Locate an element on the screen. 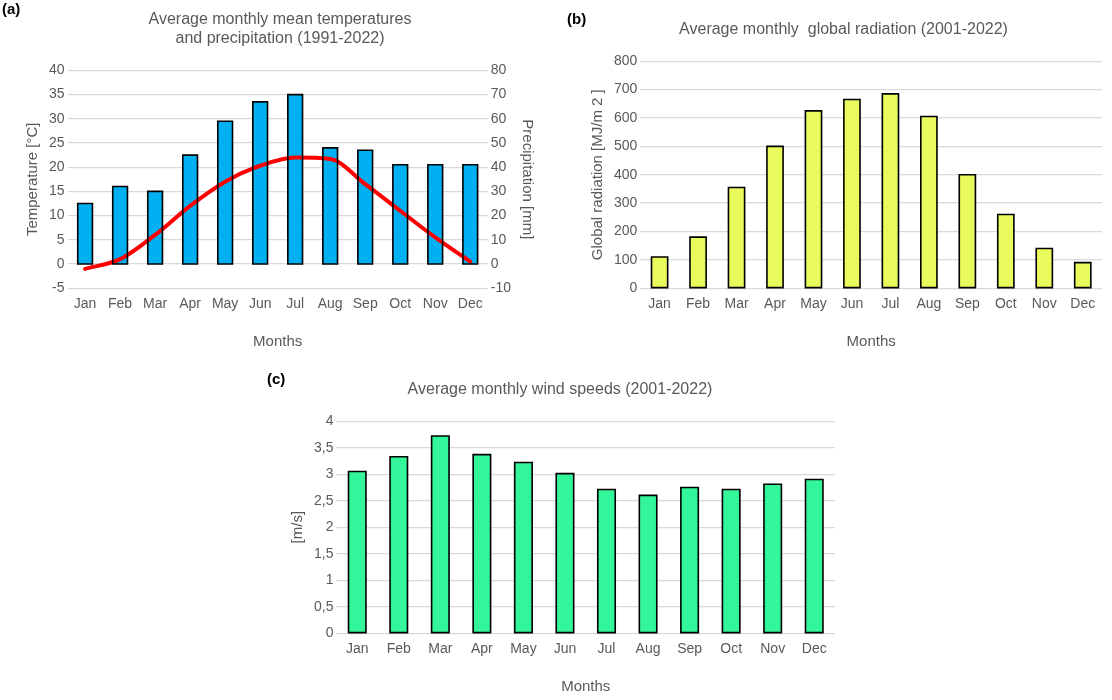 The width and height of the screenshot is (1112, 700). y-axis-title: Global radiation [MJ/m 2 ] is located at coordinates (597, 175).